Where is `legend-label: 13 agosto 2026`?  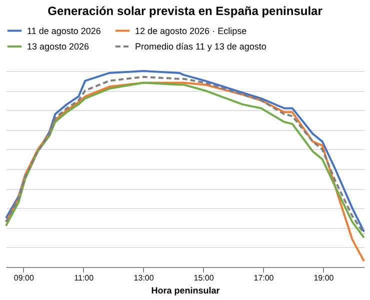
legend-label: 13 agosto 2026 is located at coordinates (58, 47).